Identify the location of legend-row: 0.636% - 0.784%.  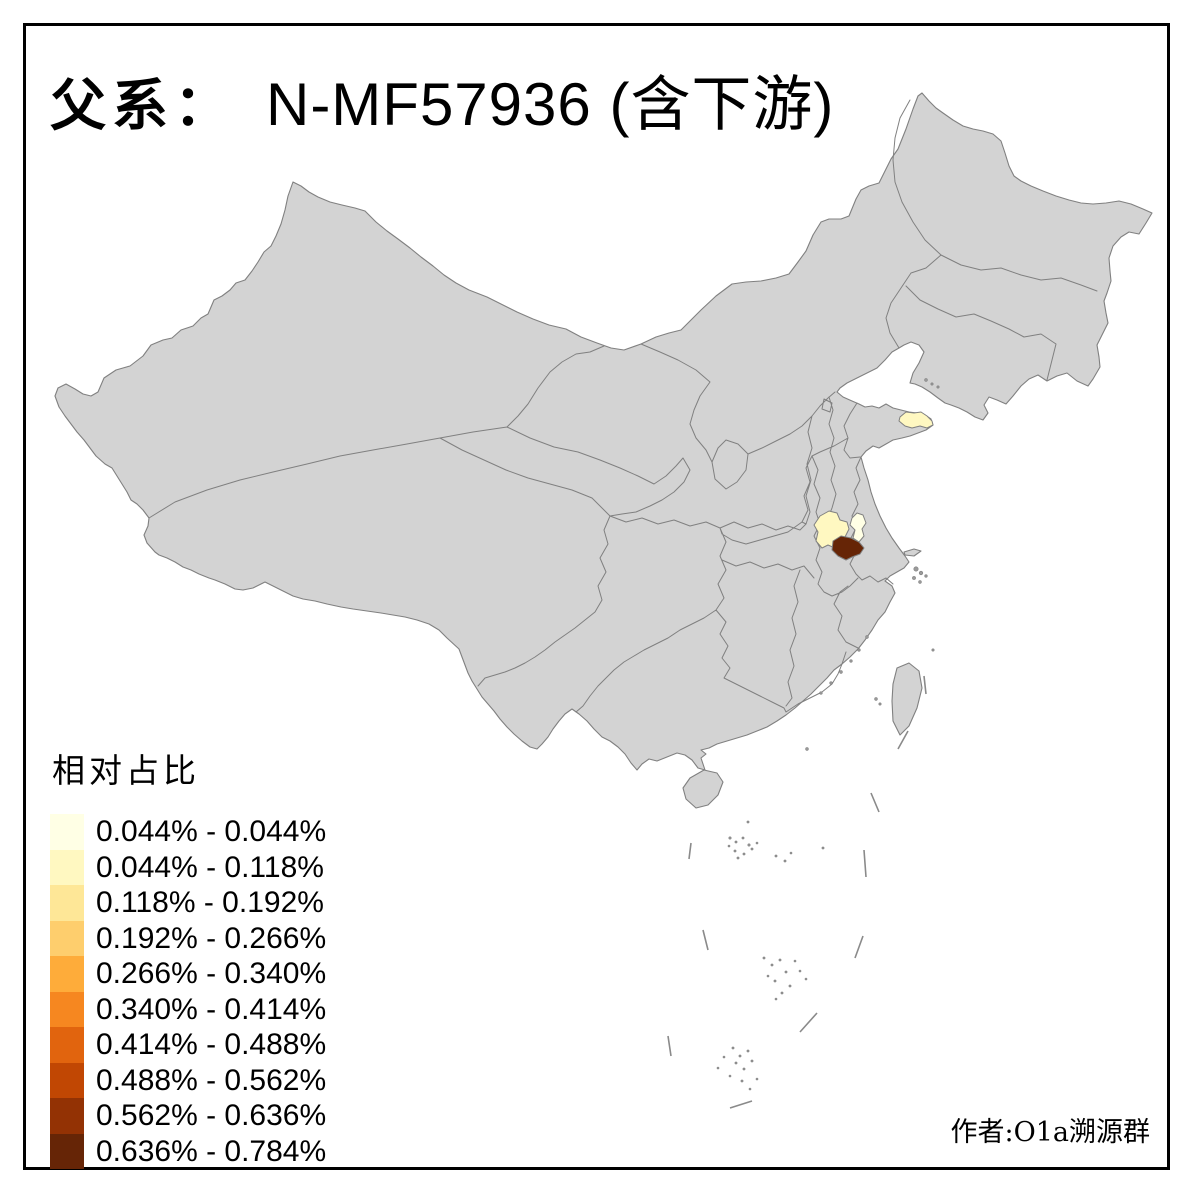
(188, 1151).